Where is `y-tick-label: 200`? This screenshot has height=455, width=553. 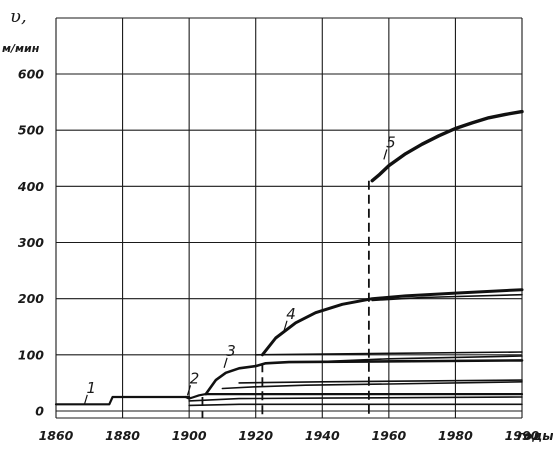 y-tick-label: 200 is located at coordinates (31, 298).